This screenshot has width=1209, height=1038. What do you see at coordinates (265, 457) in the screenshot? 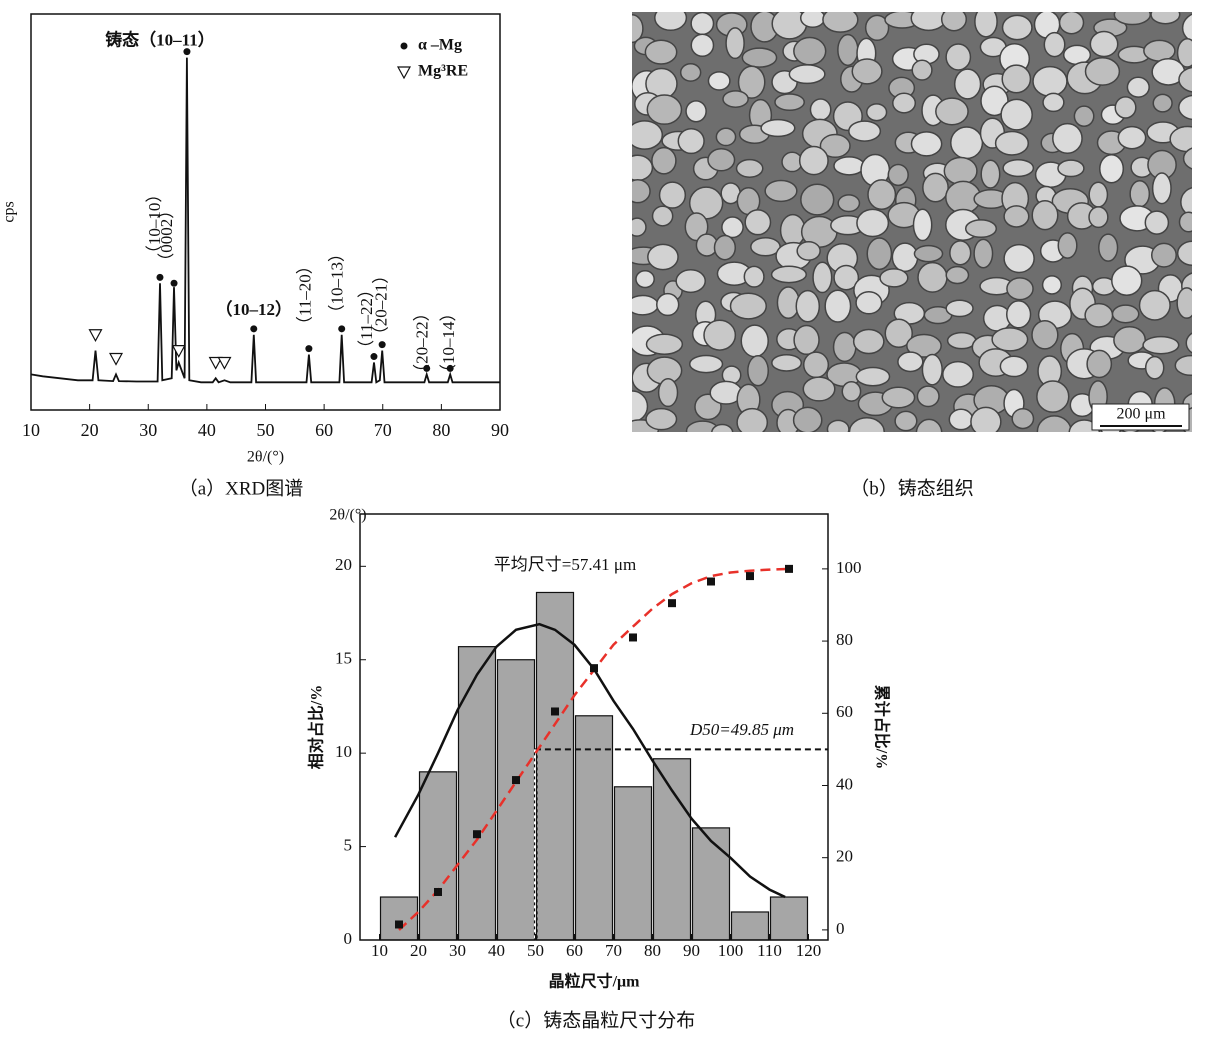
I see `x-axis-label: 2θ/(°)` at bounding box center [265, 457].